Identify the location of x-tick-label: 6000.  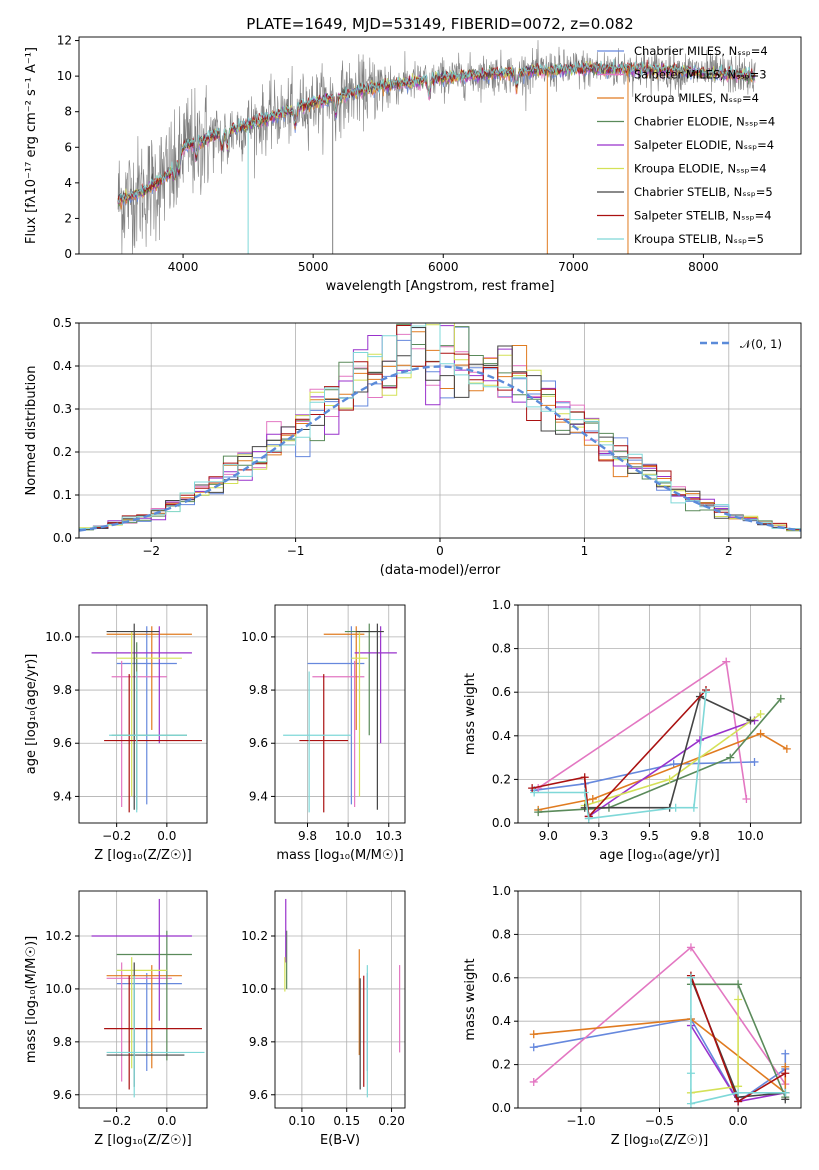
(443, 267).